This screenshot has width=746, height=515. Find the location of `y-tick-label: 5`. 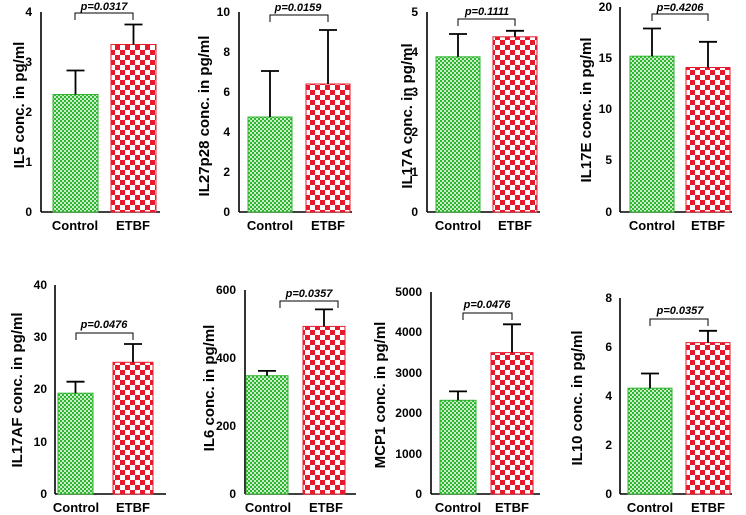

y-tick-label: 5 is located at coordinates (414, 12).